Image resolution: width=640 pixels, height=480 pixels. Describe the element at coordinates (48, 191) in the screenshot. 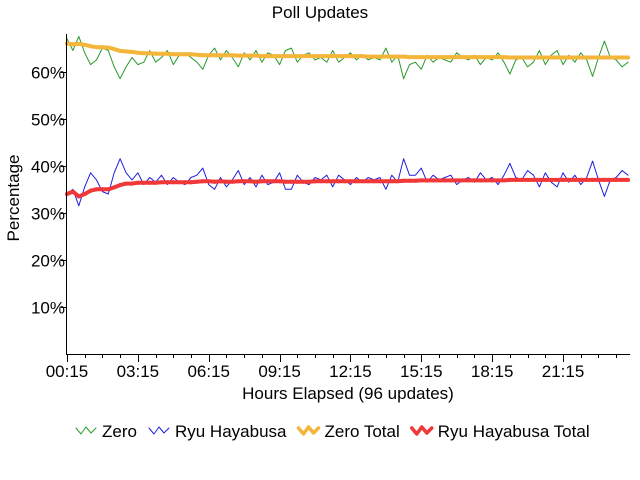

I see `y-axis-ticks: 10% 20% 30% 40% 50% 60%` at that location.